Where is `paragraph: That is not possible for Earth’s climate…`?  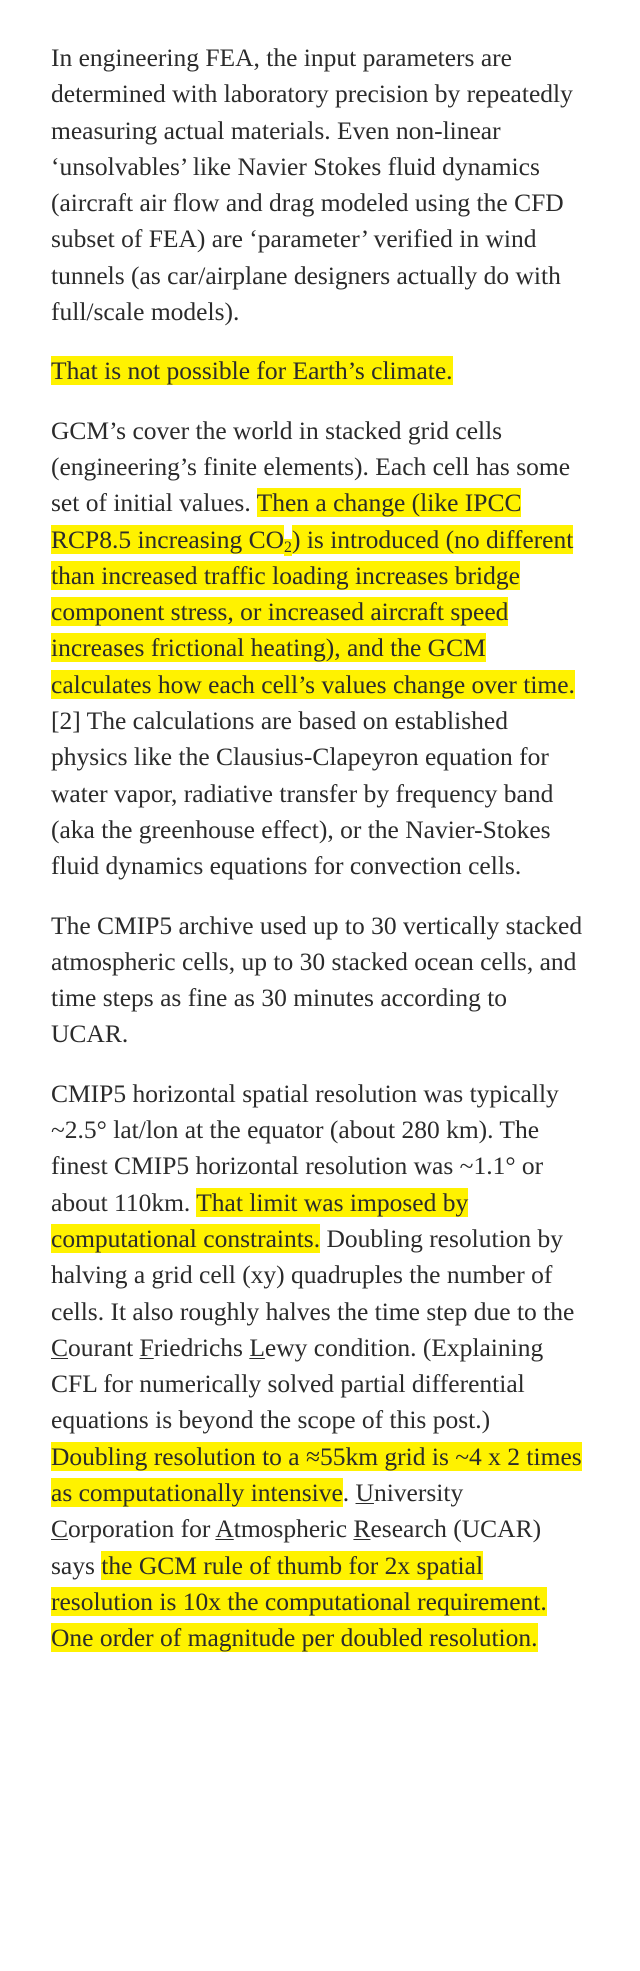 paragraph: That is not possible for Earth’s climate… is located at coordinates (320, 371).